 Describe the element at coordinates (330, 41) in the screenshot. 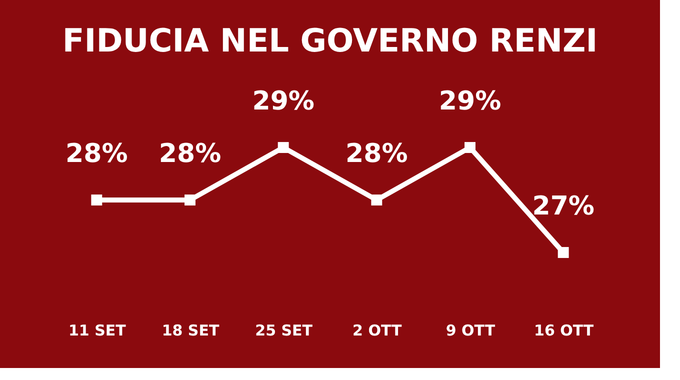

I see `chart-title: FIDUCIA NEL GOVERNO RENZI` at that location.